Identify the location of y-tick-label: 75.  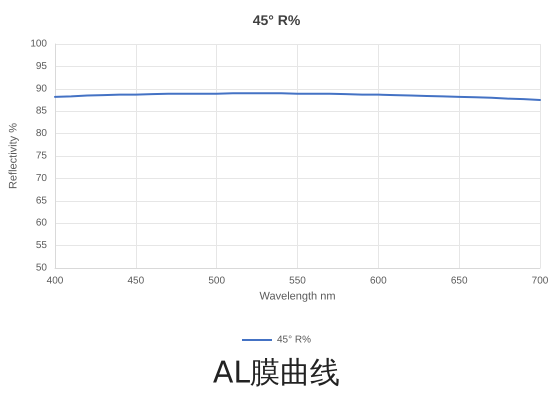
(42, 156).